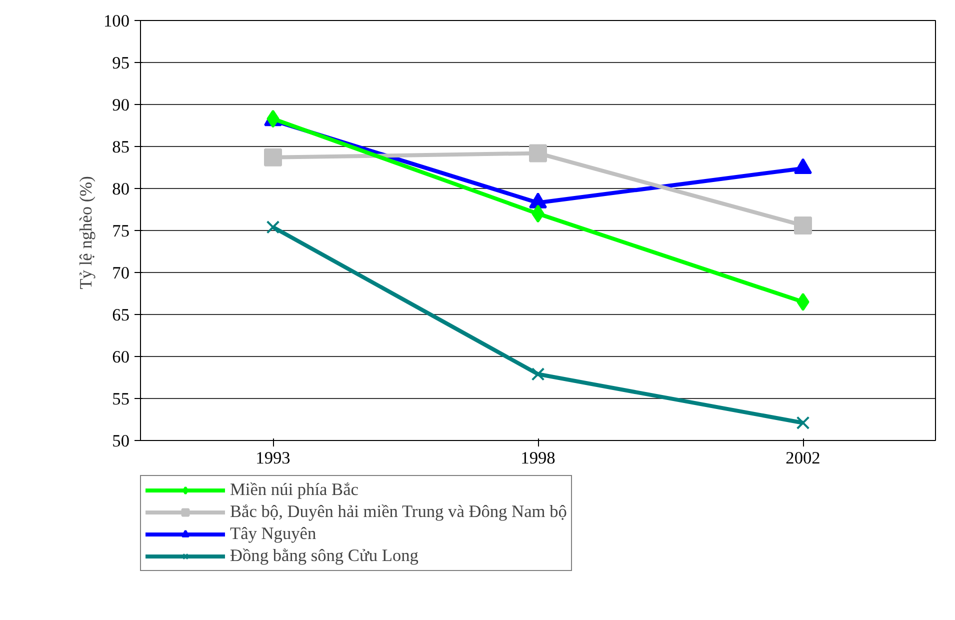 This screenshot has width=955, height=620. Describe the element at coordinates (121, 63) in the screenshot. I see `y-tick-label: 95` at that location.